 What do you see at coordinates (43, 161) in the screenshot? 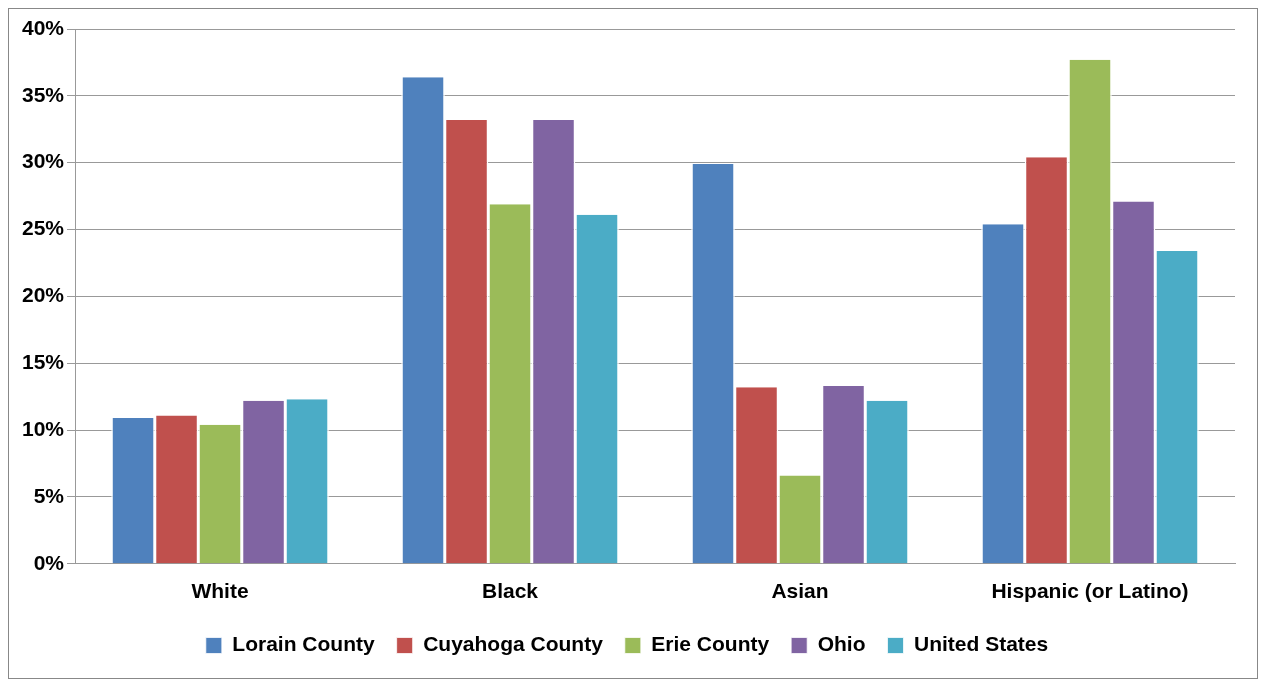
I see `y-tick-label: 30%` at bounding box center [43, 161].